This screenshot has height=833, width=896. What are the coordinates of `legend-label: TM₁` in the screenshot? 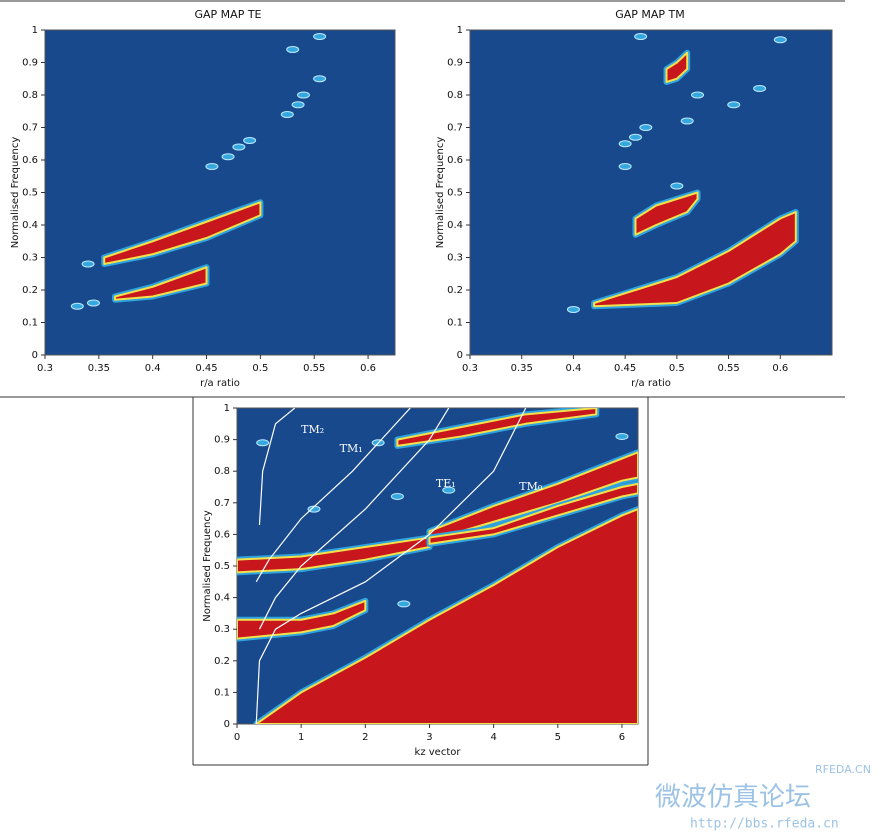 It's located at (351, 448).